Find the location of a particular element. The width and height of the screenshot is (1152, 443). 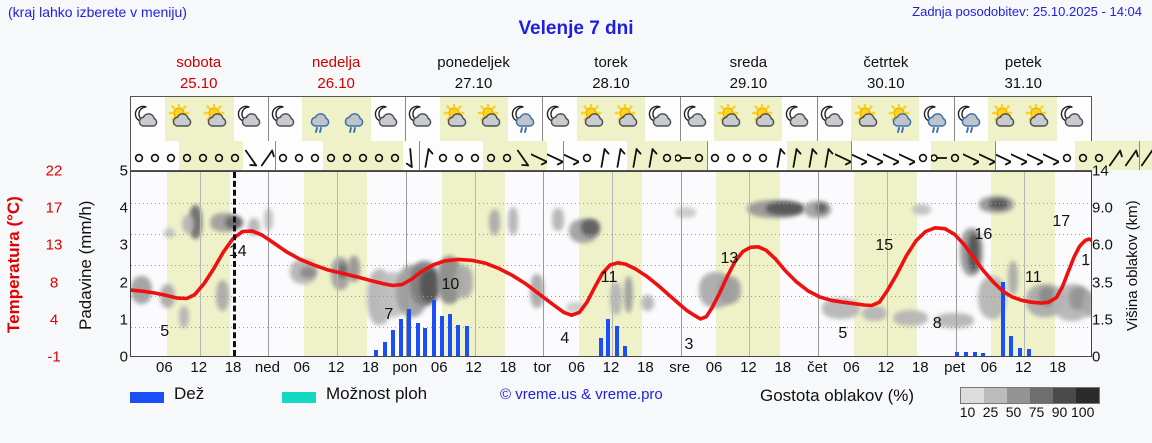

weather-icon-strip is located at coordinates (611, 118).